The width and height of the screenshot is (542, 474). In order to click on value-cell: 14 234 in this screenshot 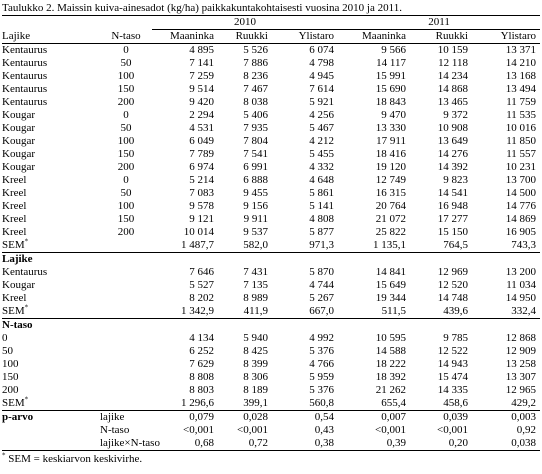, I will do `click(453, 76)`.